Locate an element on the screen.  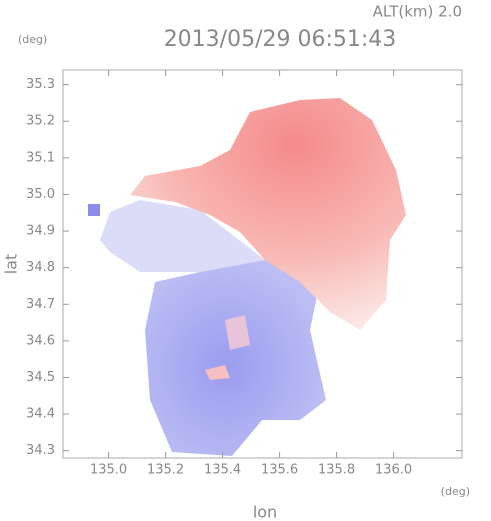
y-tick-label: 34.4 is located at coordinates (40, 414).